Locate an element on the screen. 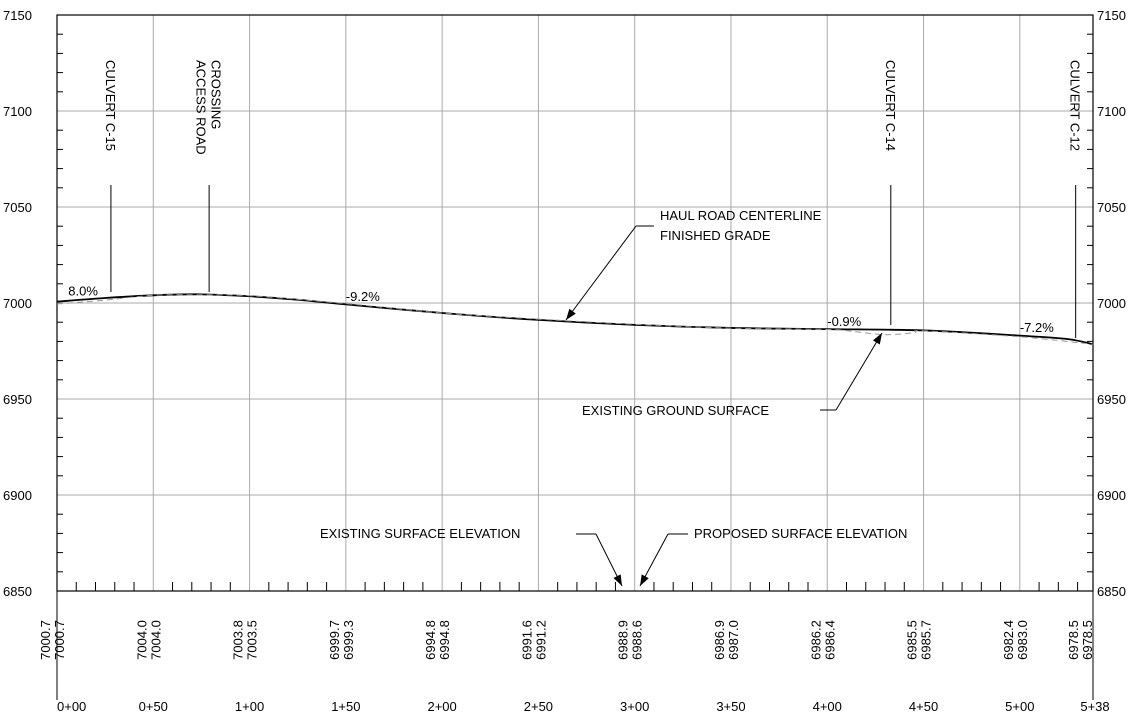  proposed-elevation-value: 6983.0 is located at coordinates (1022, 640).